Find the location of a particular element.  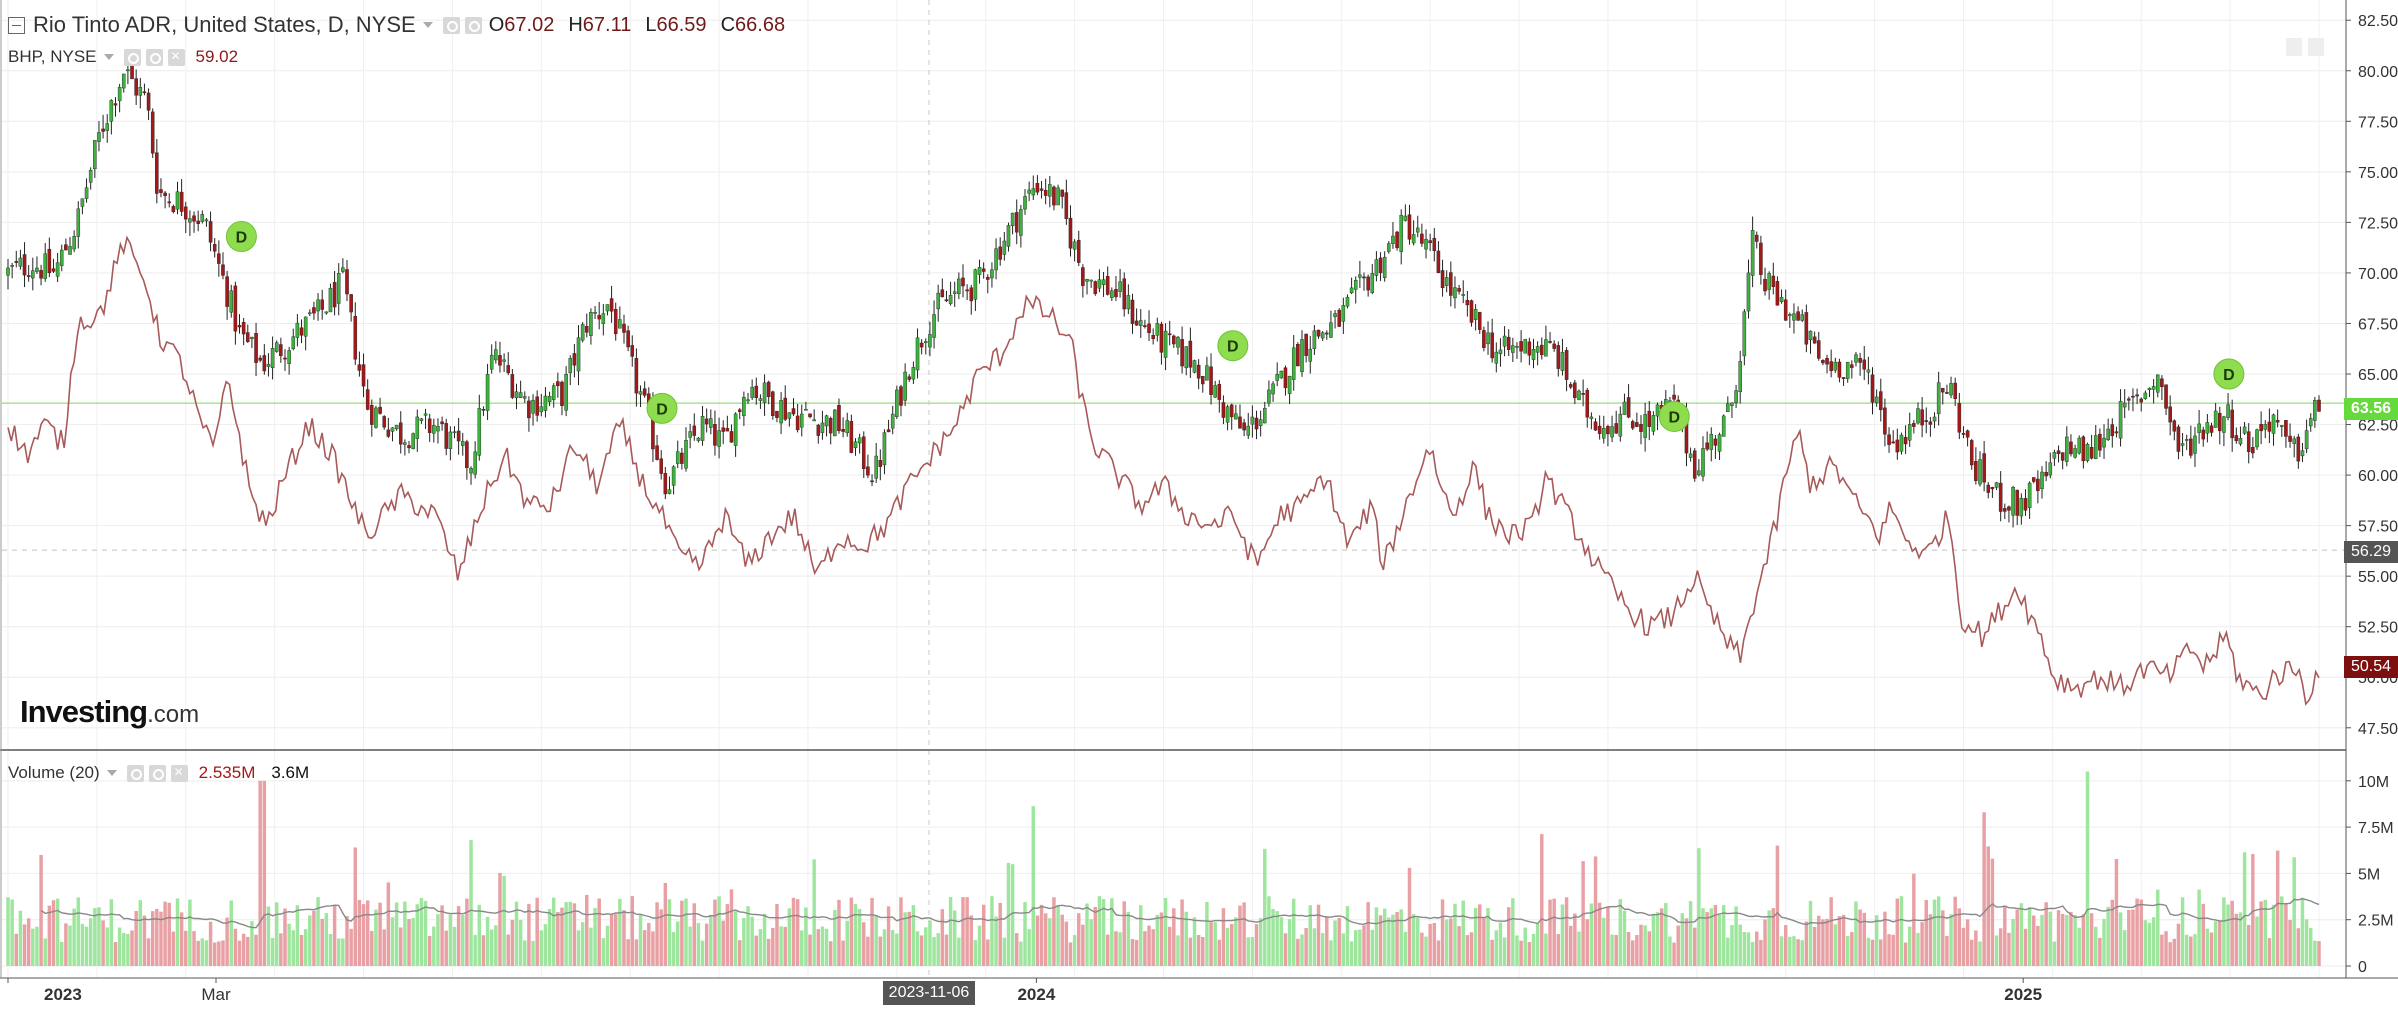

volume-title: Volume (20) is located at coordinates (54, 772).